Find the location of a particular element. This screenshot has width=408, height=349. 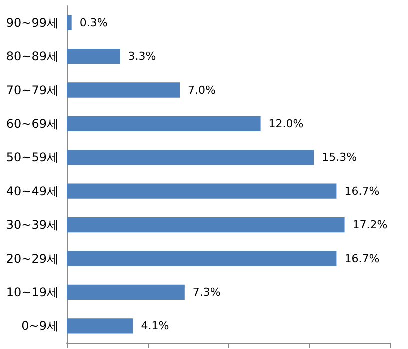

y-tick-label: 70~79세 is located at coordinates (32, 90).